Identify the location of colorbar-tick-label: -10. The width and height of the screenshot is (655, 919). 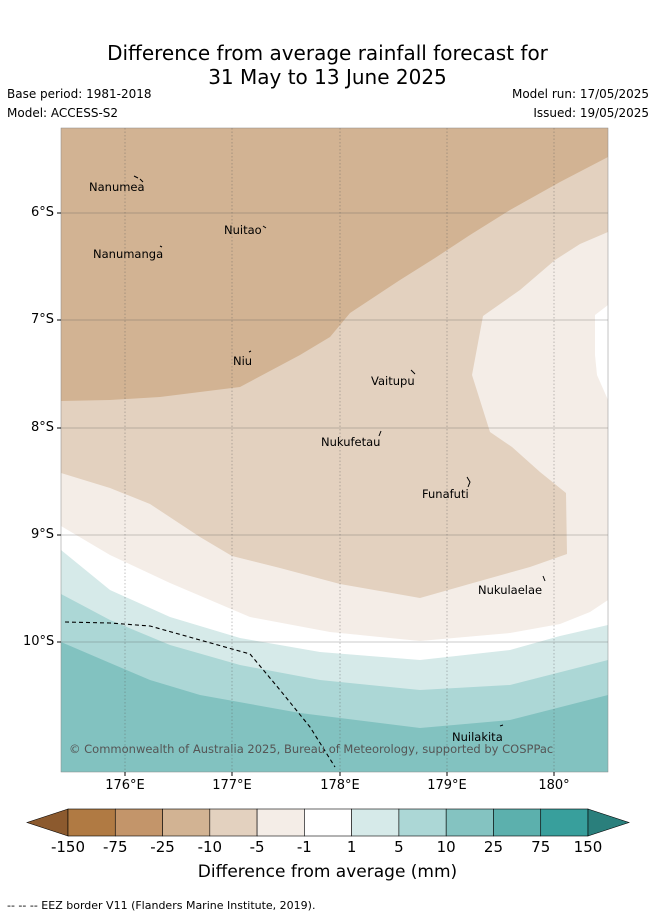
(210, 847).